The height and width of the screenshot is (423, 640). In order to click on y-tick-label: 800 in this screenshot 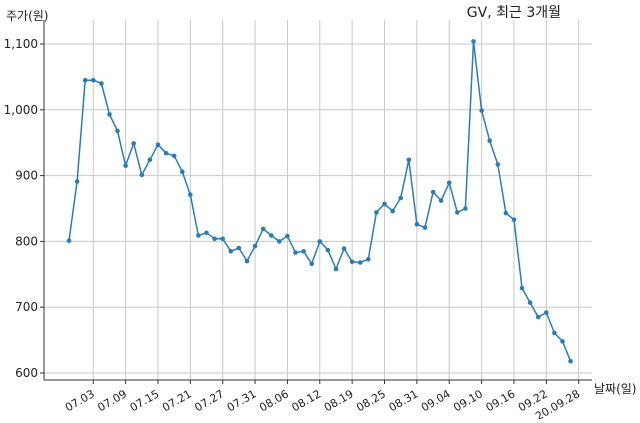, I will do `click(26, 241)`.